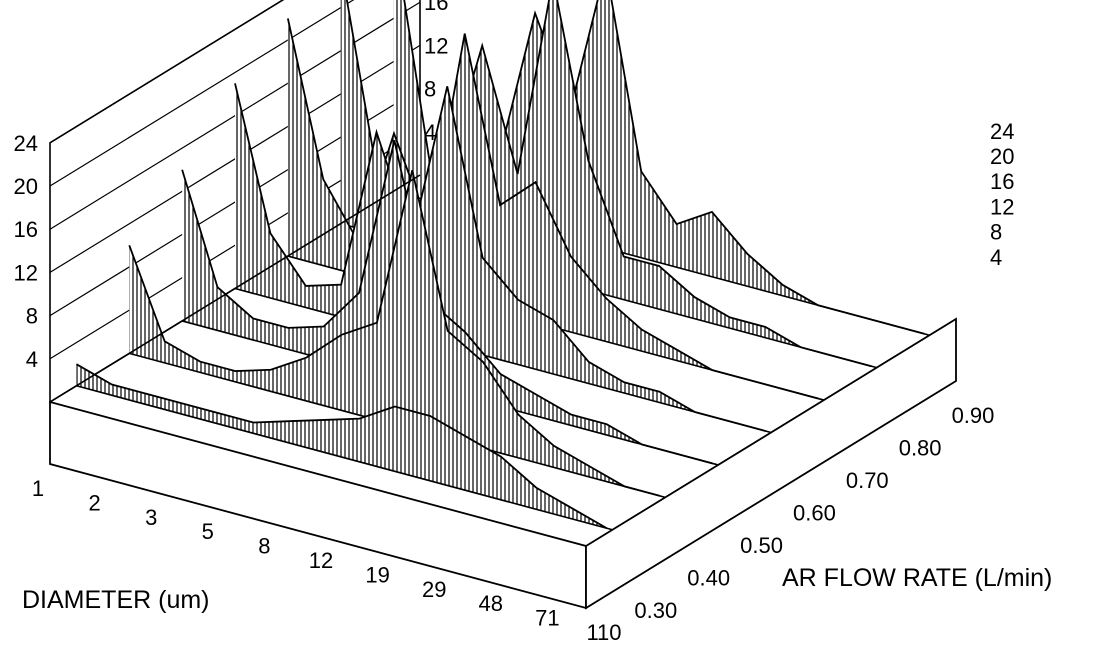 Image resolution: width=1109 pixels, height=649 pixels. What do you see at coordinates (708, 577) in the screenshot?
I see `y-tick-label: 0.40` at bounding box center [708, 577].